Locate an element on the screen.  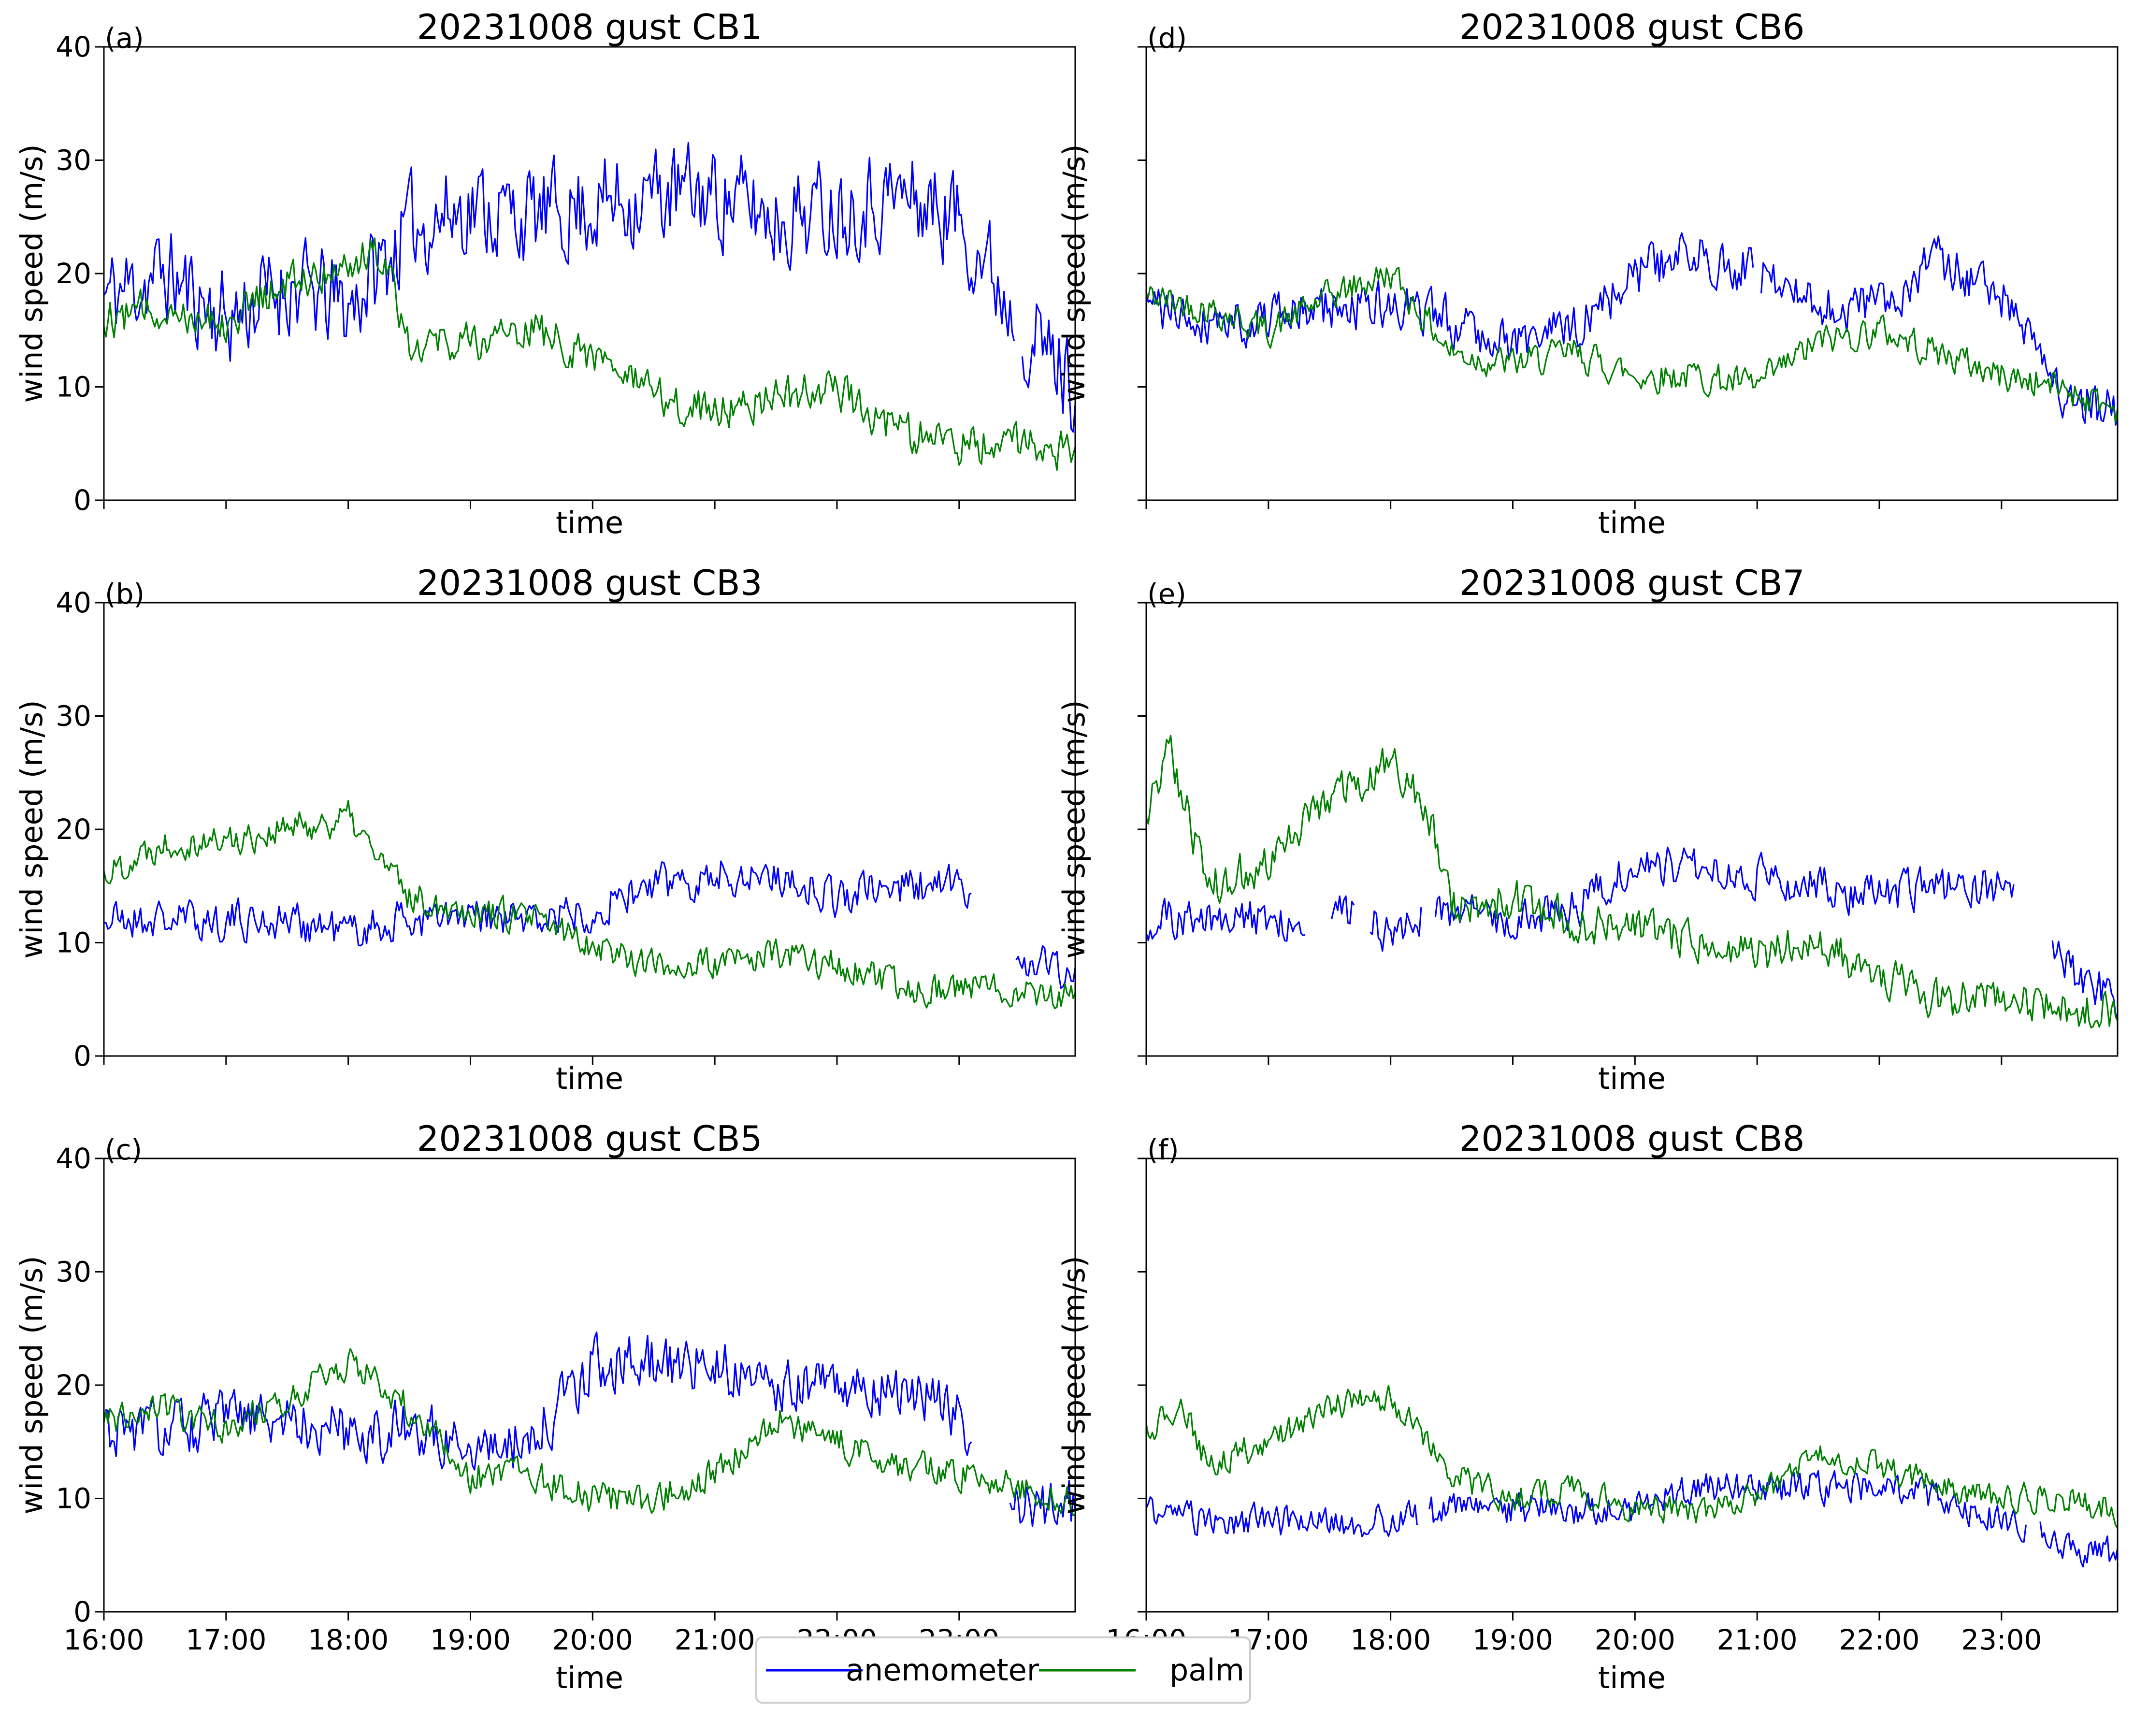
y-tick-label-a: 30 is located at coordinates (73, 160).